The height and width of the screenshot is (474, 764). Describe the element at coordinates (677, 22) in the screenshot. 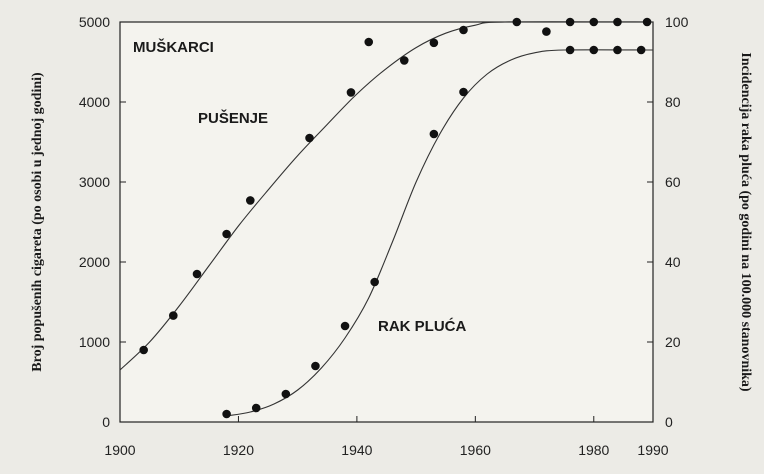

I see `y-right-tick-label: 100` at that location.